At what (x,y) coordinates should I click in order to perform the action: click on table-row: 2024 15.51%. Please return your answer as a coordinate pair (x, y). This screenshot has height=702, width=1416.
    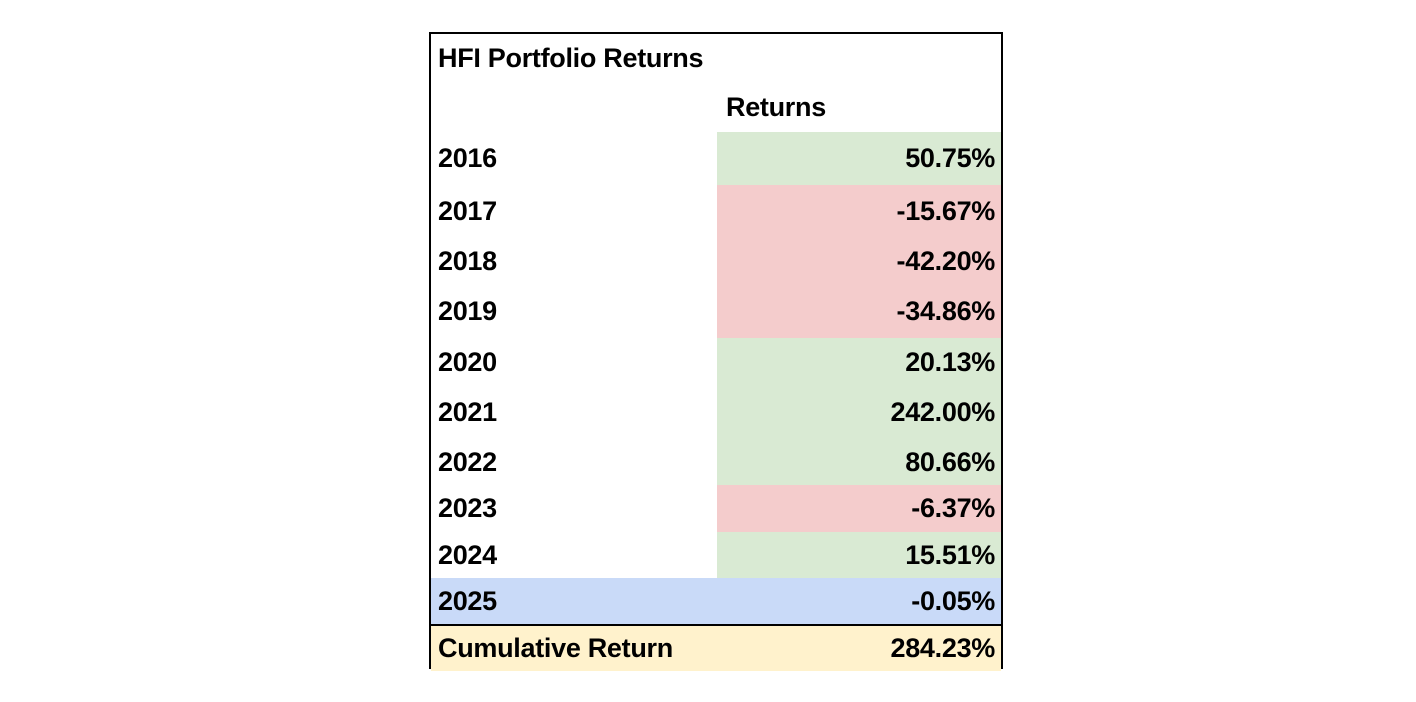
    Looking at the image, I should click on (716, 555).